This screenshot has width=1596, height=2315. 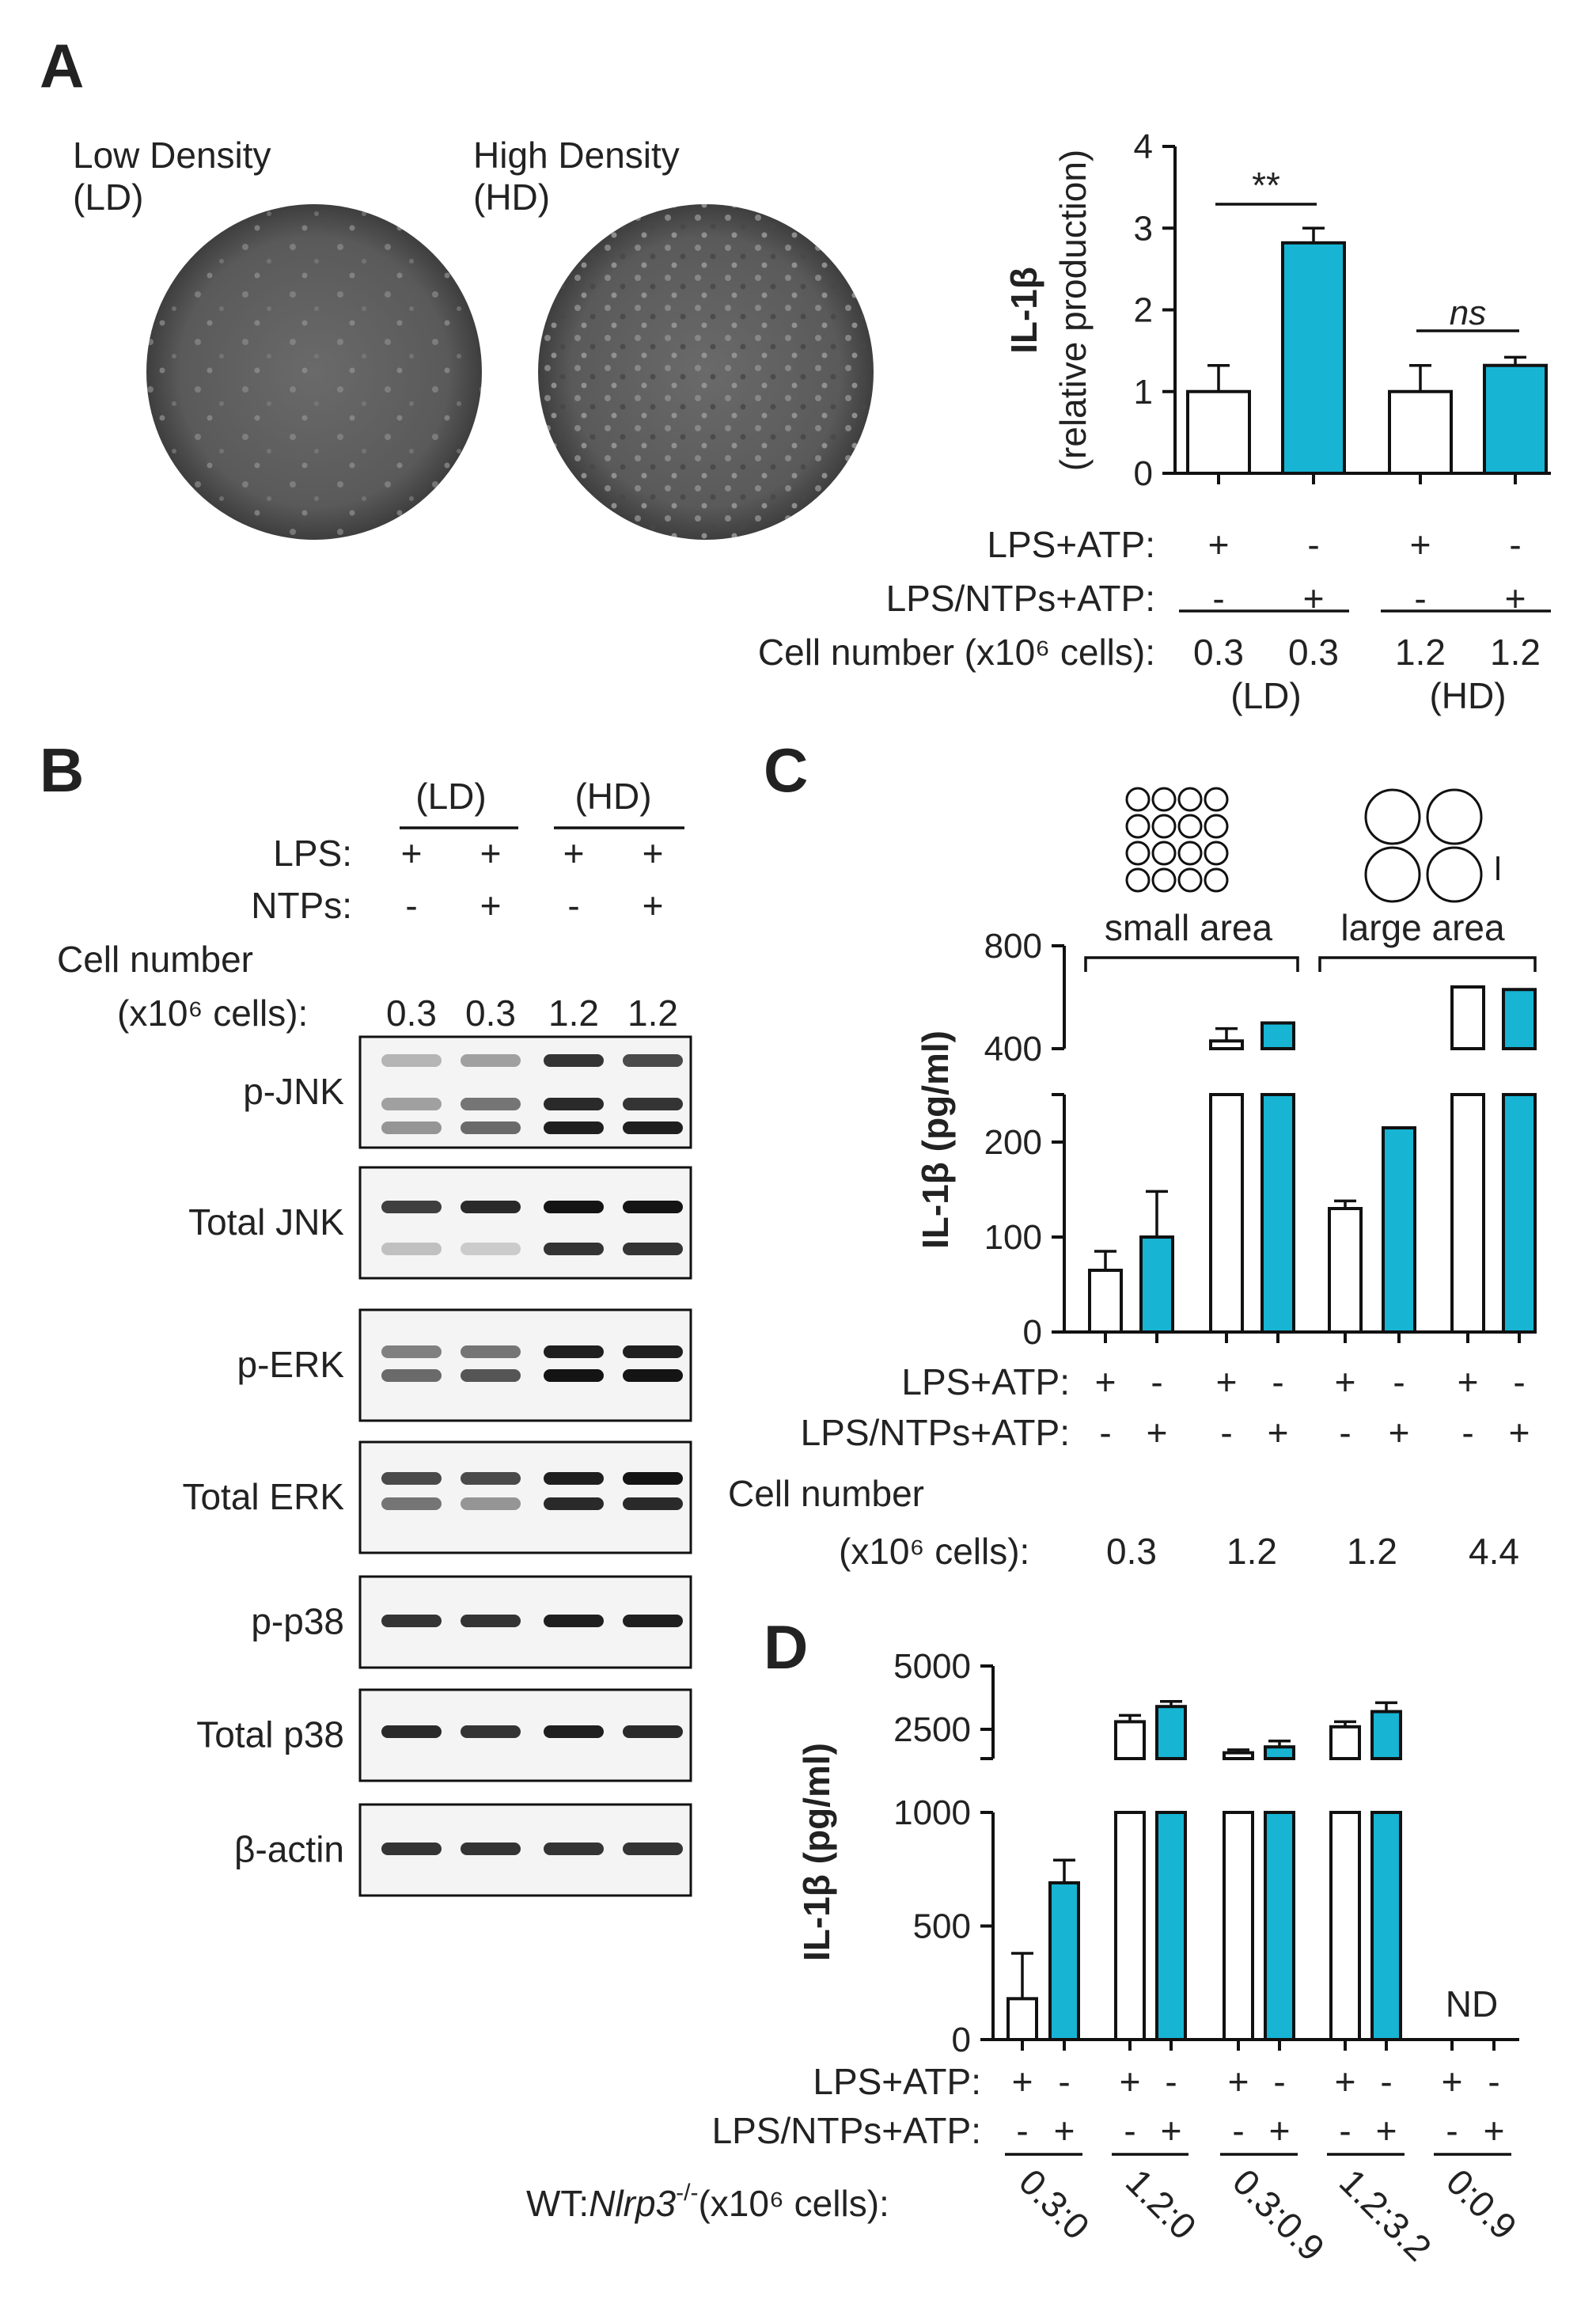 I want to click on row-label: LPS/NTPs+ATP:, so click(x=935, y=1432).